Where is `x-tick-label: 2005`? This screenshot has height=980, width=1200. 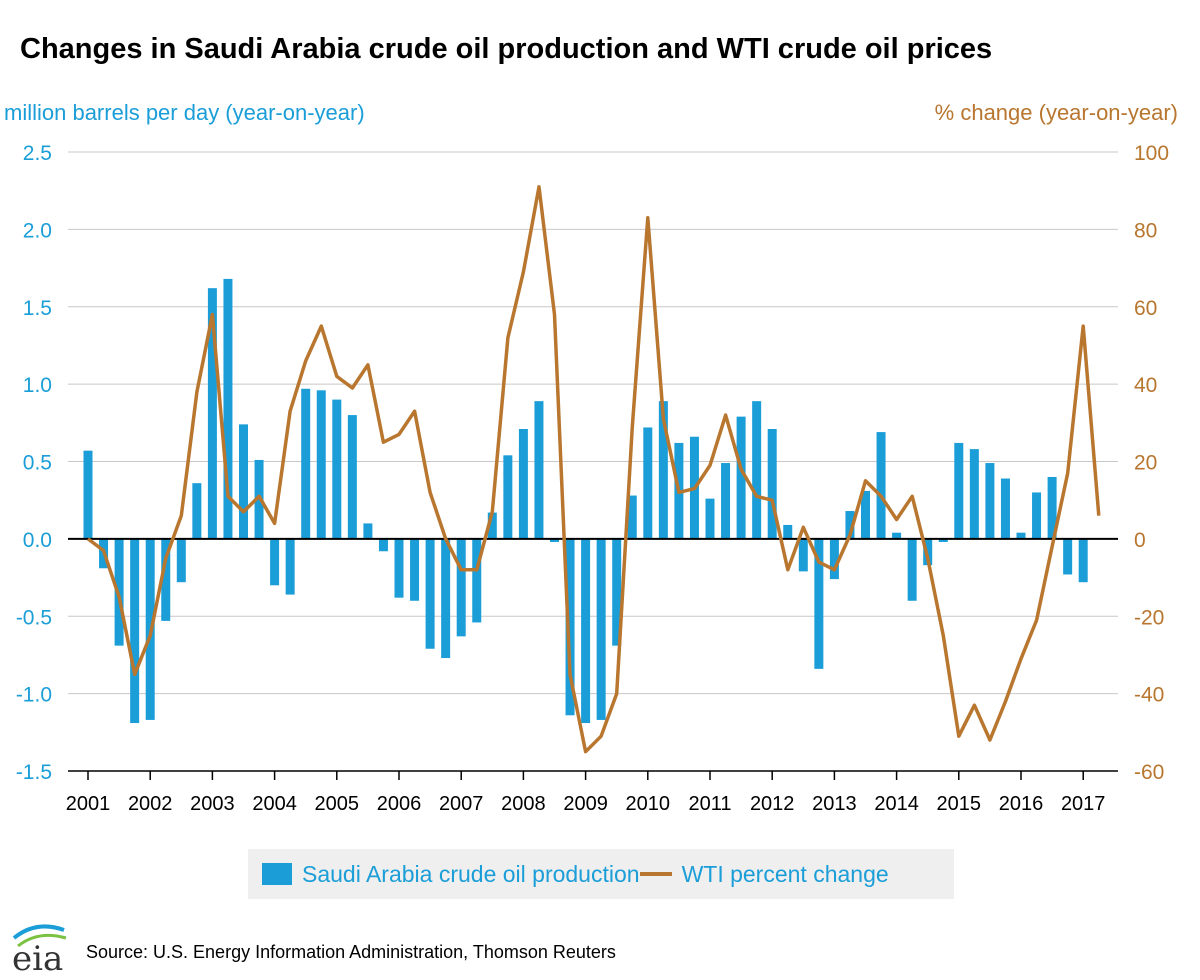 x-tick-label: 2005 is located at coordinates (337, 804).